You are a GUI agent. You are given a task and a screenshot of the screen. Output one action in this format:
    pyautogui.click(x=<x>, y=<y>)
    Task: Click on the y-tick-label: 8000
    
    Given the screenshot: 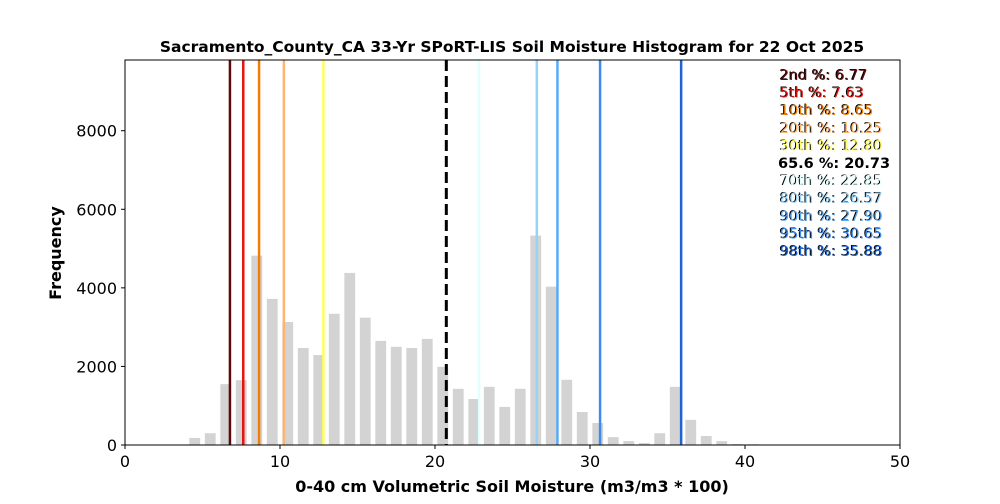 What is the action you would take?
    pyautogui.click(x=96, y=131)
    